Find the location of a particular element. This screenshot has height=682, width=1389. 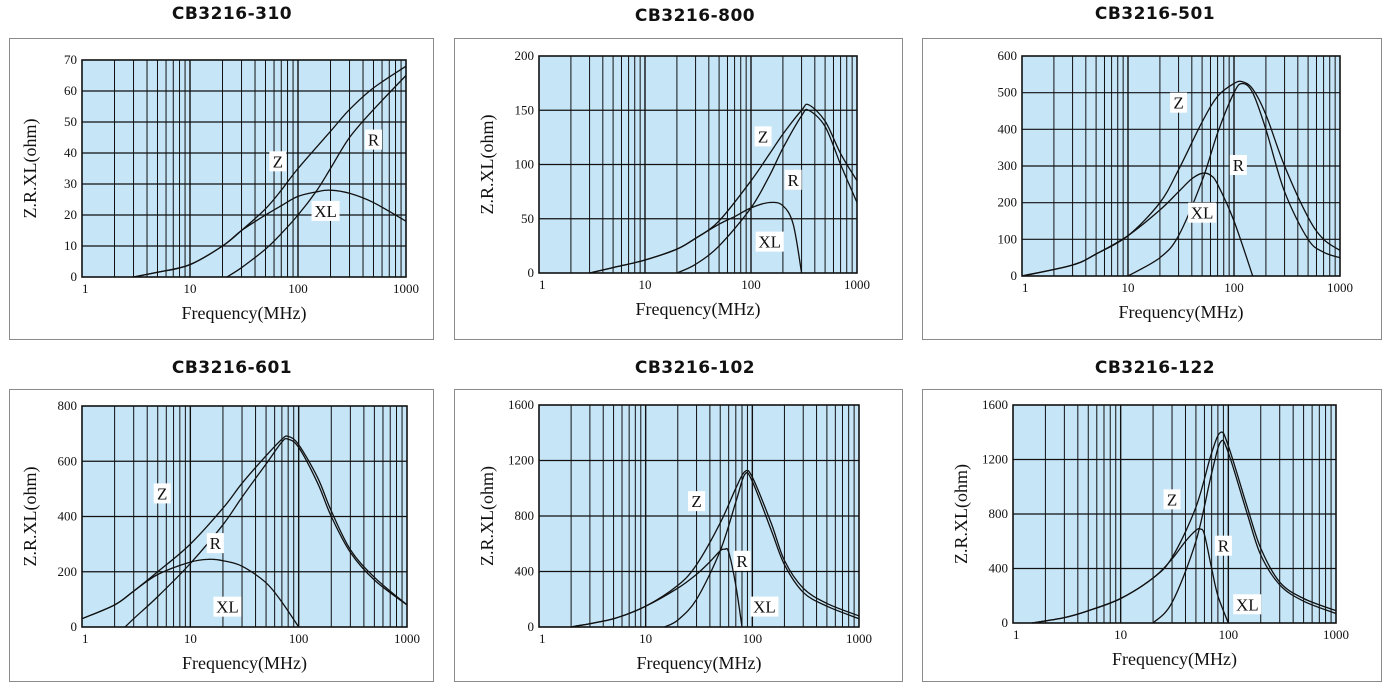

y-tick-label: 300 is located at coordinates (1008, 165).